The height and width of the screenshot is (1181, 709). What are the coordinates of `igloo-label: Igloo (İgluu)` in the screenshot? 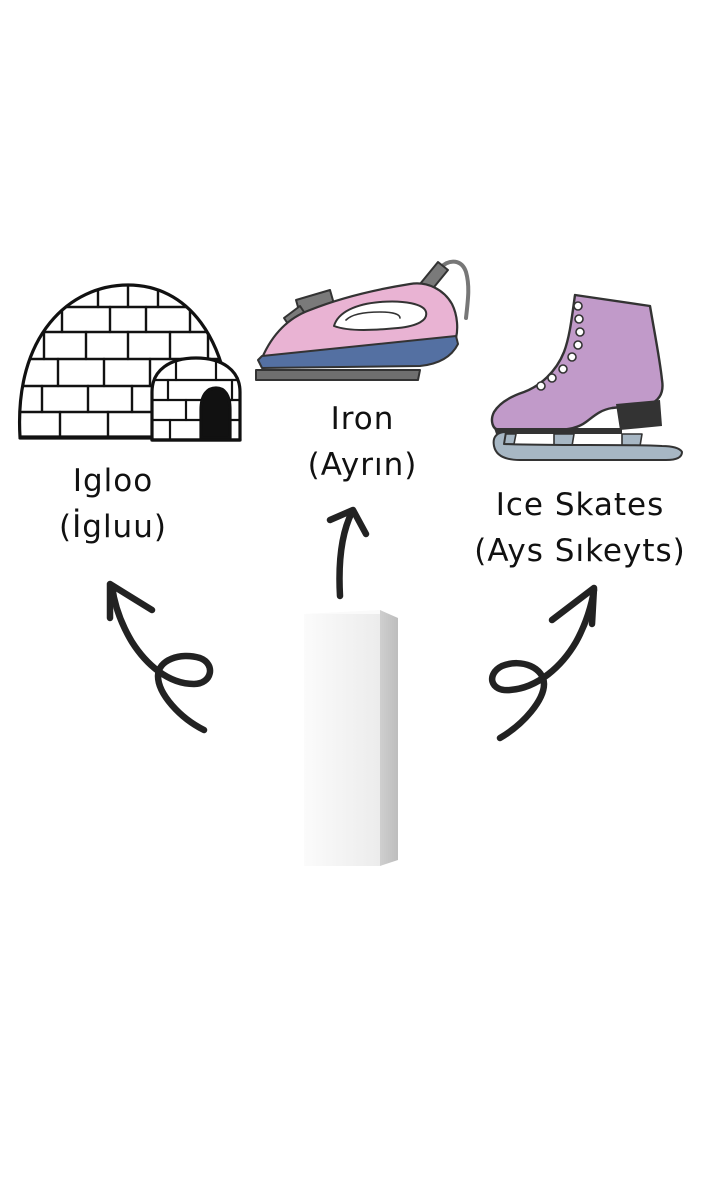 It's located at (113, 504).